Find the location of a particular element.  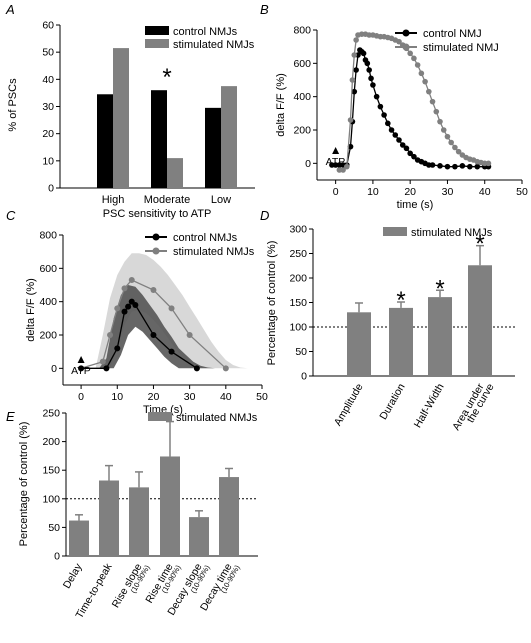

category-label: High is located at coordinates (113, 200).